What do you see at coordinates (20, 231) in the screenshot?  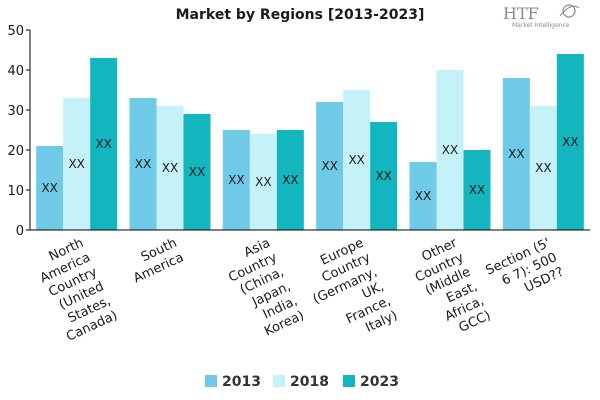 I see `y-tick-label: 0` at bounding box center [20, 231].